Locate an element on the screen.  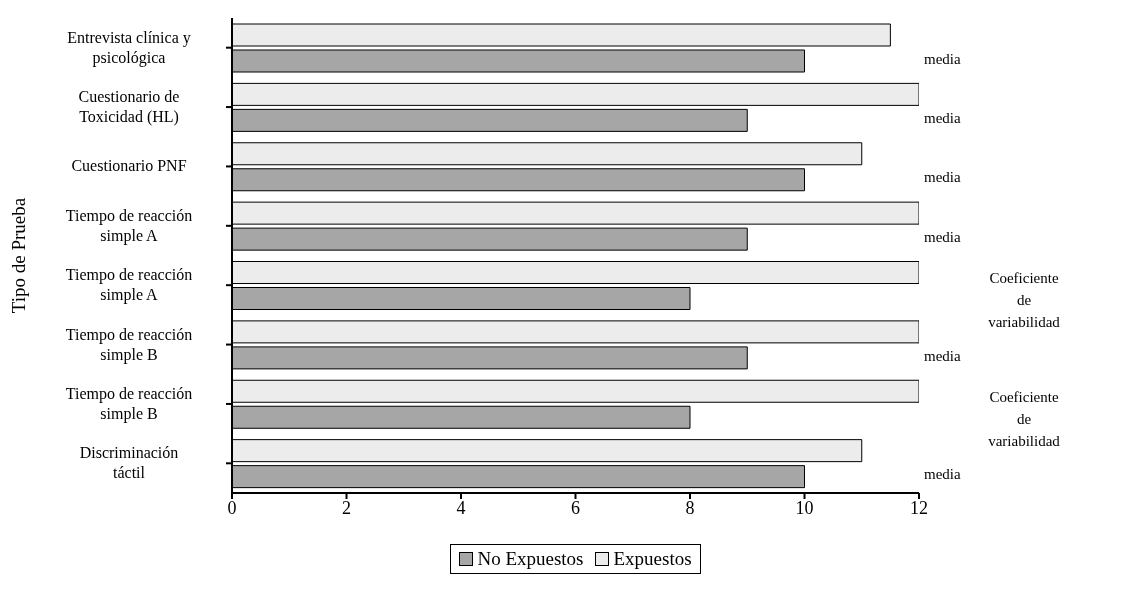
x-tick-label: 0 is located at coordinates (232, 507).